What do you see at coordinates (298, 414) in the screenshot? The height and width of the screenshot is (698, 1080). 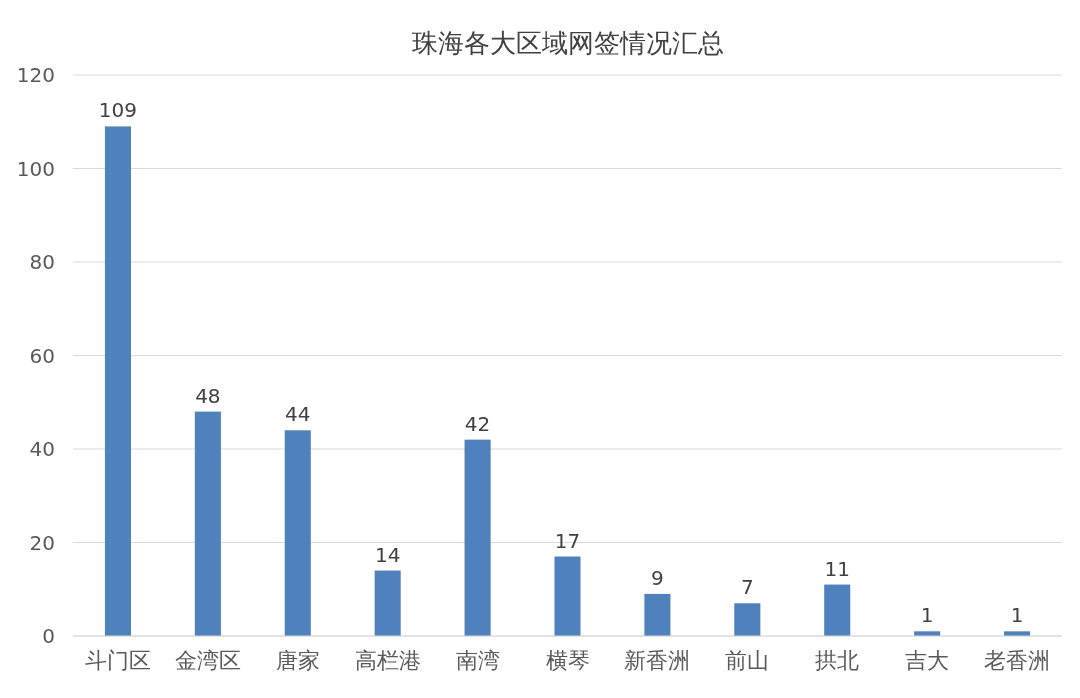 I see `data-label: 44` at bounding box center [298, 414].